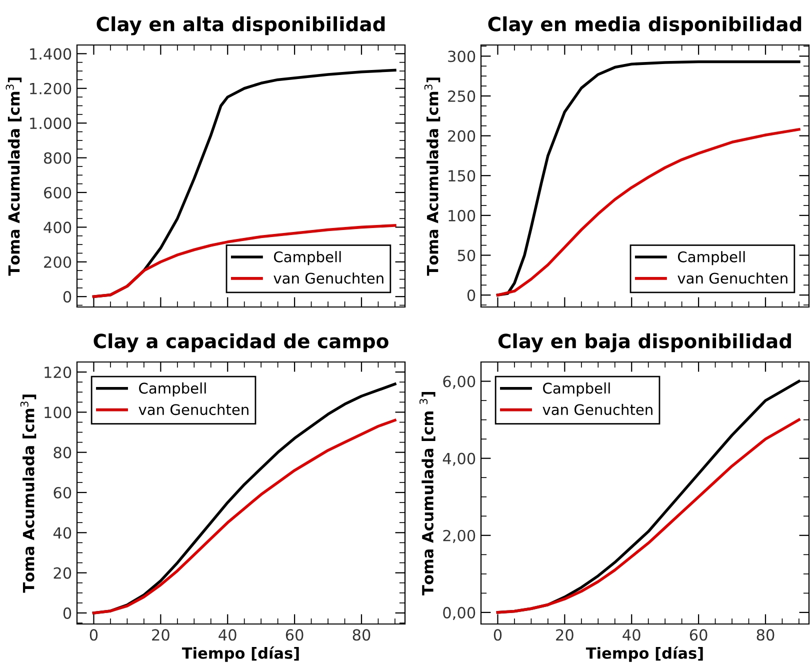 The width and height of the screenshot is (811, 663). Describe the element at coordinates (58, 192) in the screenshot. I see `y-tick-label: 600` at that location.